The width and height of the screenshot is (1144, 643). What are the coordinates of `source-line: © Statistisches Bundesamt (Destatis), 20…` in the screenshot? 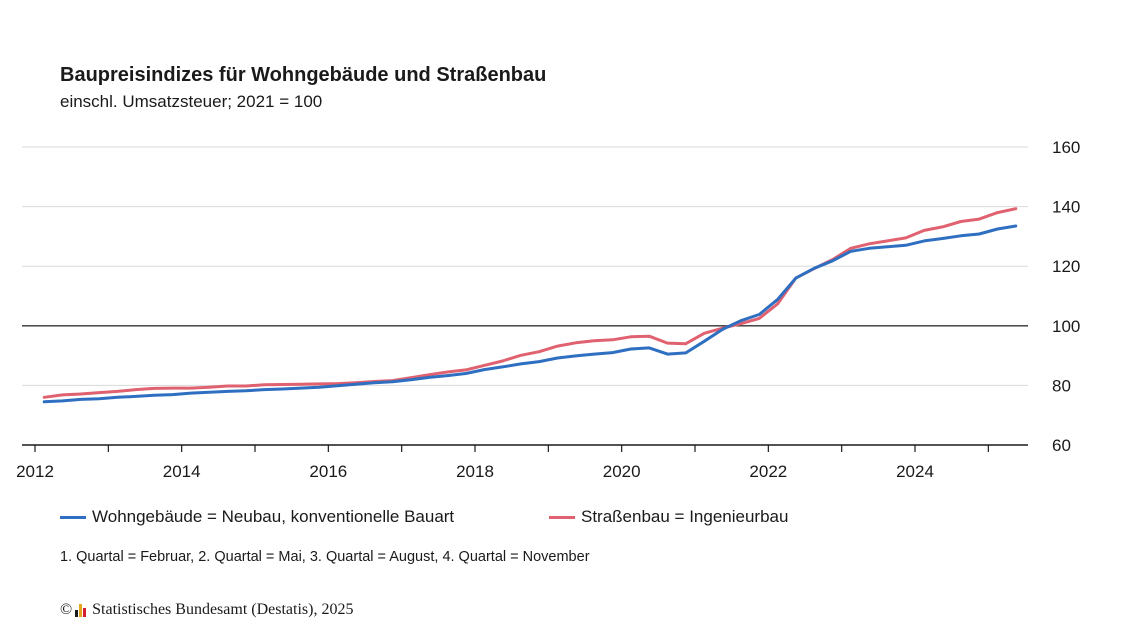 It's located at (206, 610).